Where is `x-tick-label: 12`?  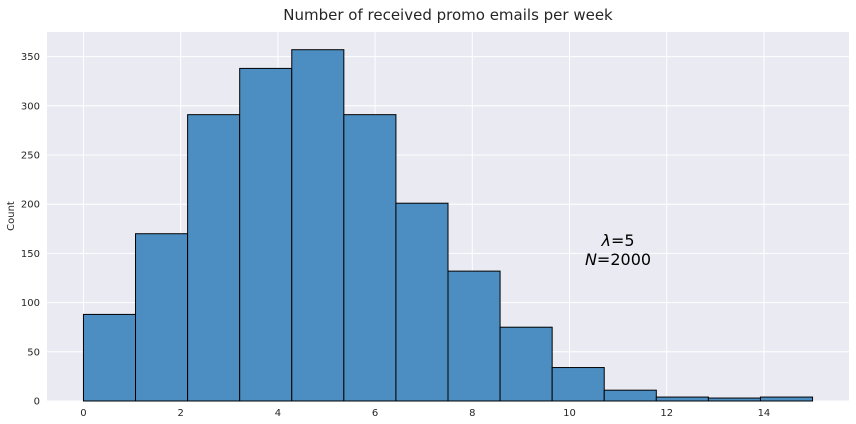 x-tick-label: 12 is located at coordinates (666, 413).